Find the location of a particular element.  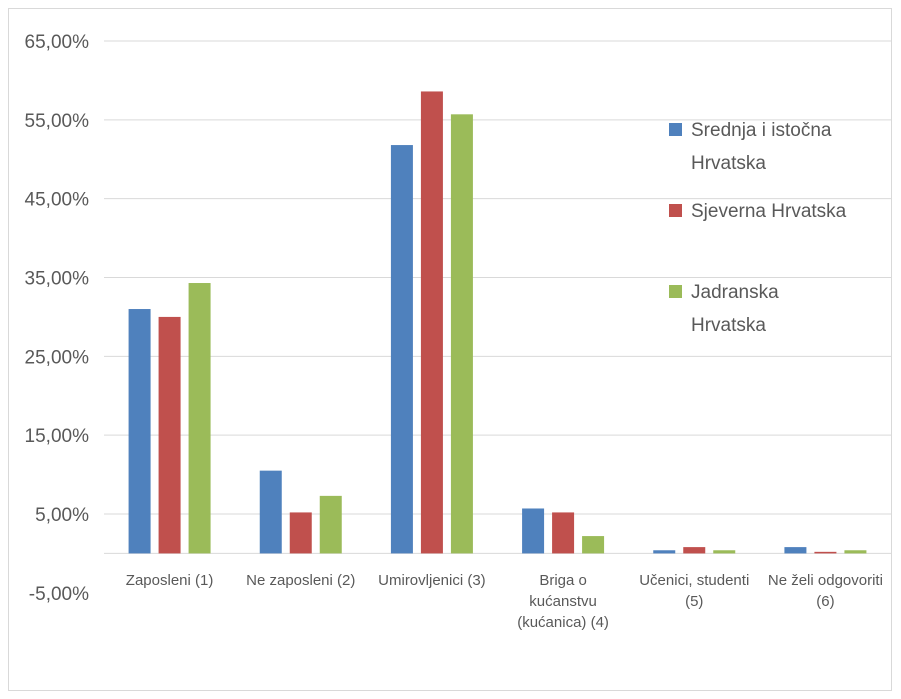

legend-label-line: Jadranska is located at coordinates (735, 292).